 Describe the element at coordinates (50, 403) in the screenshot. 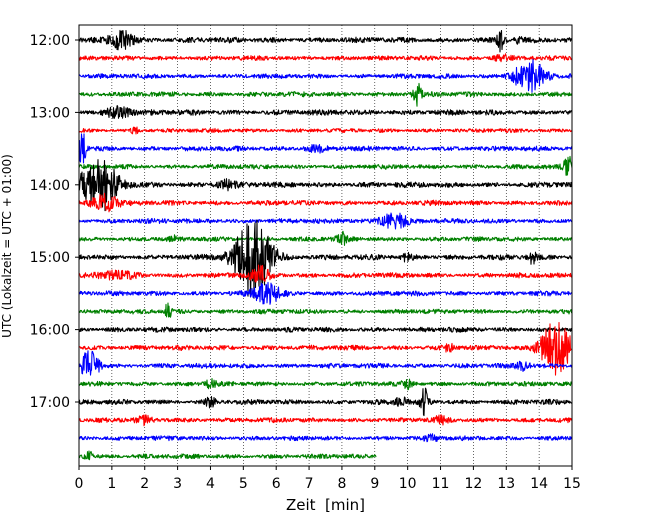

I see `y-tick-label-5: 17:00` at that location.